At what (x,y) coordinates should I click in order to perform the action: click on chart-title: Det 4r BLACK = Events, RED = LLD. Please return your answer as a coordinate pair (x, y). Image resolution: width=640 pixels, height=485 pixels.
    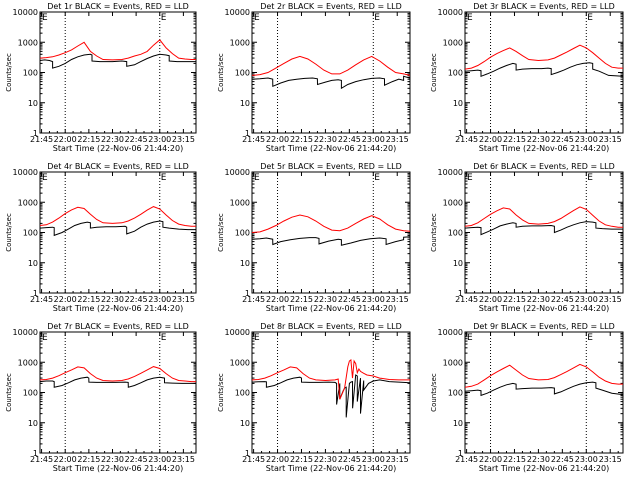
    Looking at the image, I should click on (118, 166).